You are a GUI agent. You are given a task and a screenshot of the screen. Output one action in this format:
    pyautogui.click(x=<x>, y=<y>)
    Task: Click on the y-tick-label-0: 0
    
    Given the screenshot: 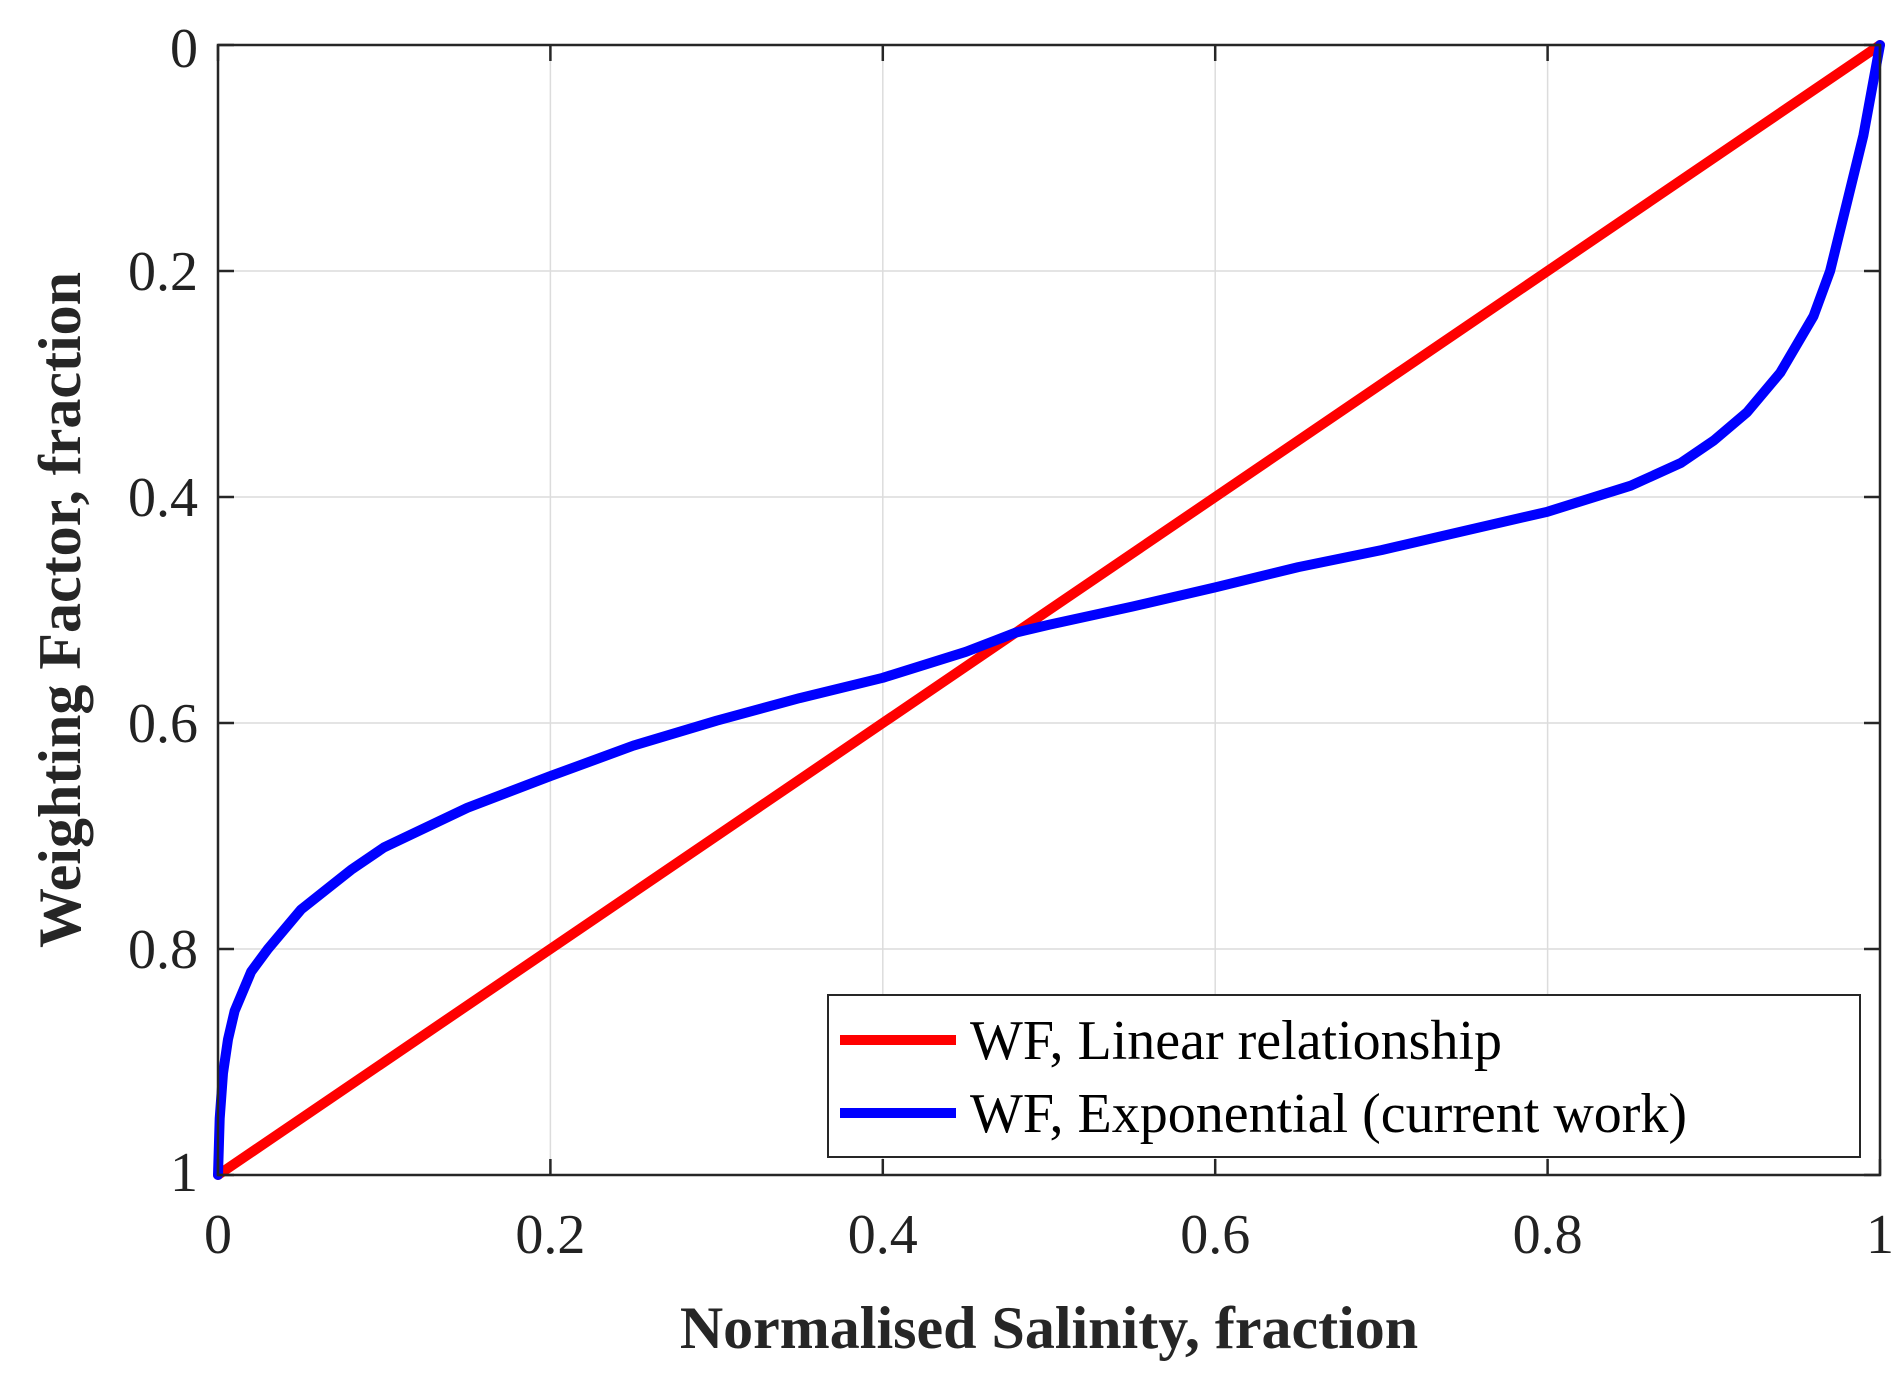 What is the action you would take?
    pyautogui.click(x=184, y=49)
    